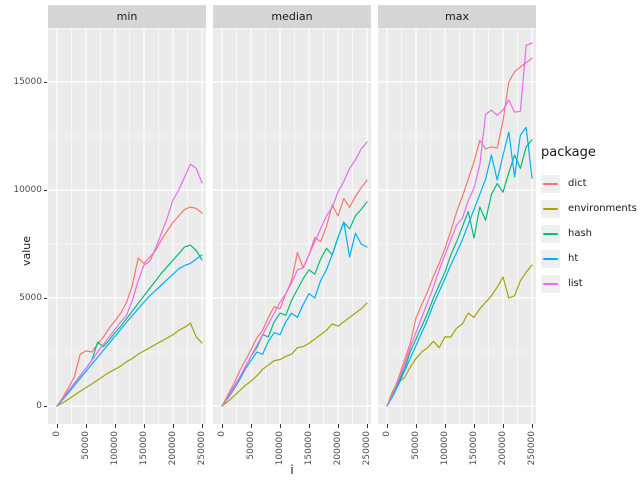 The image size is (640, 483). I want to click on facet-strip-min: min, so click(127, 16).